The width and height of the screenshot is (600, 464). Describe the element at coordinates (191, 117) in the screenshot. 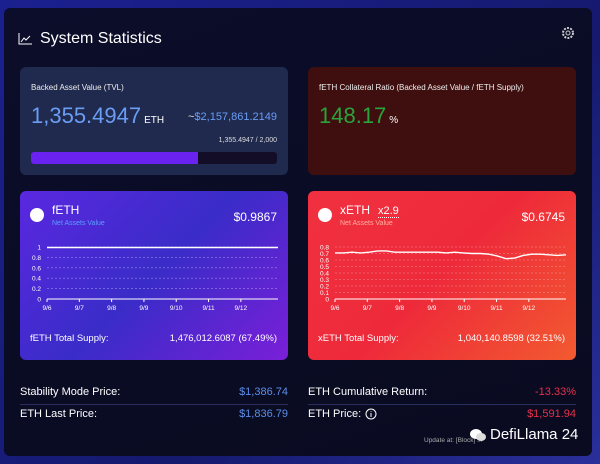

I see `approx-sign: ~` at that location.